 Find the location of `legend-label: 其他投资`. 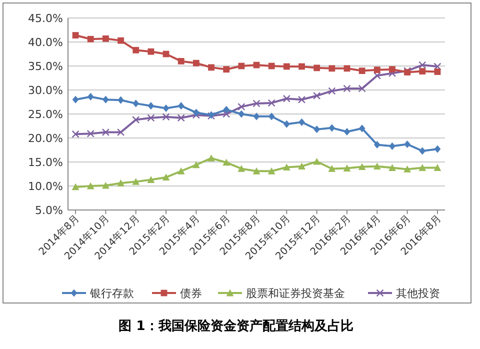

legend-label: 其他投资 is located at coordinates (418, 293).